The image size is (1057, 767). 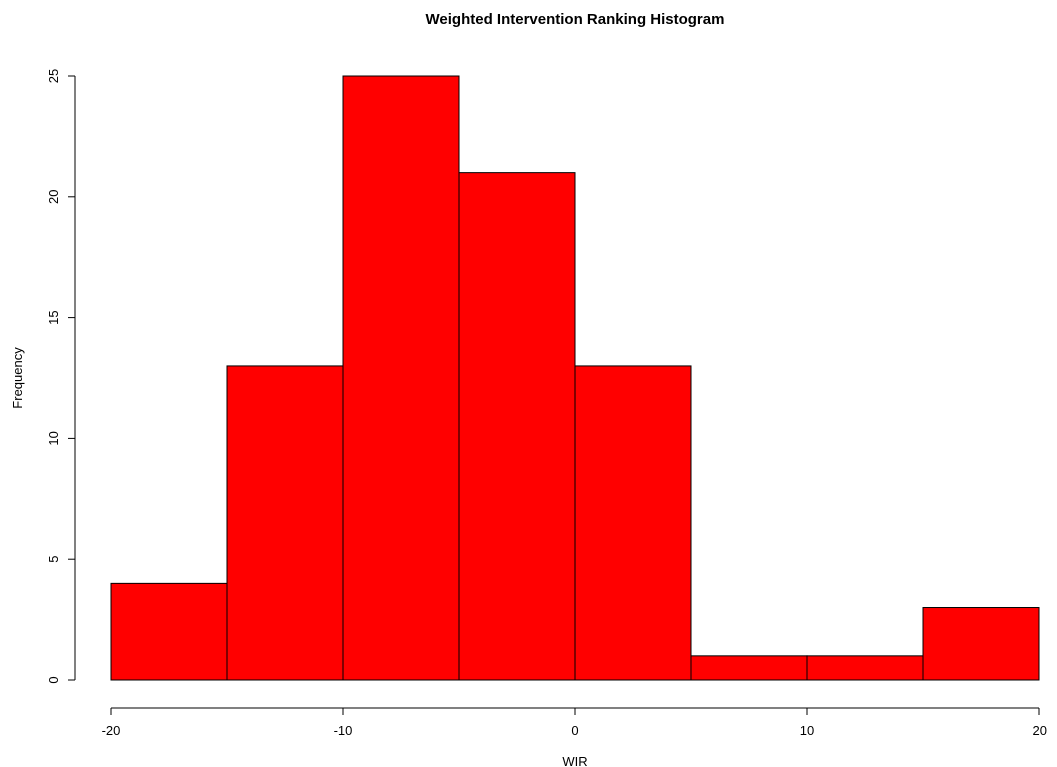 What do you see at coordinates (61, 376) in the screenshot?
I see `y-axis: 0 5 10 15 20 25` at bounding box center [61, 376].